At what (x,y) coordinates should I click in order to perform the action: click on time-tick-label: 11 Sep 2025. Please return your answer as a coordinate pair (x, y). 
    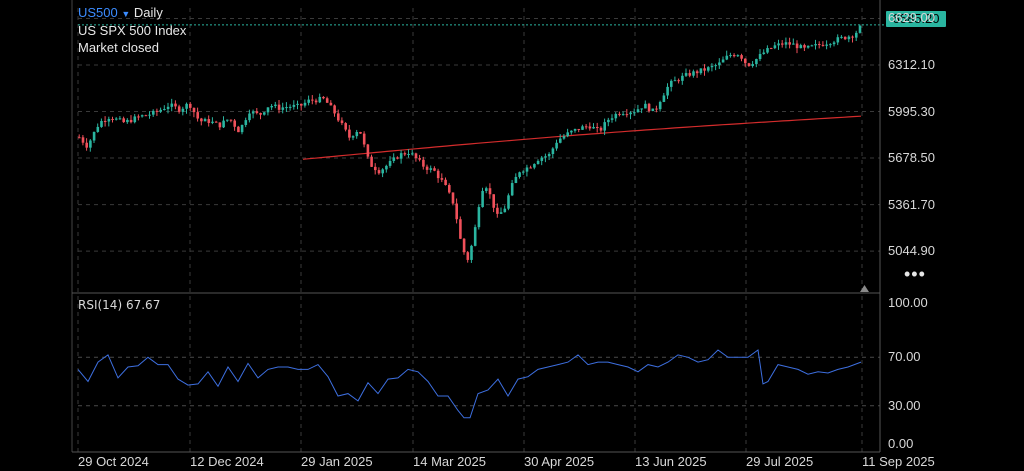
    Looking at the image, I should click on (898, 461).